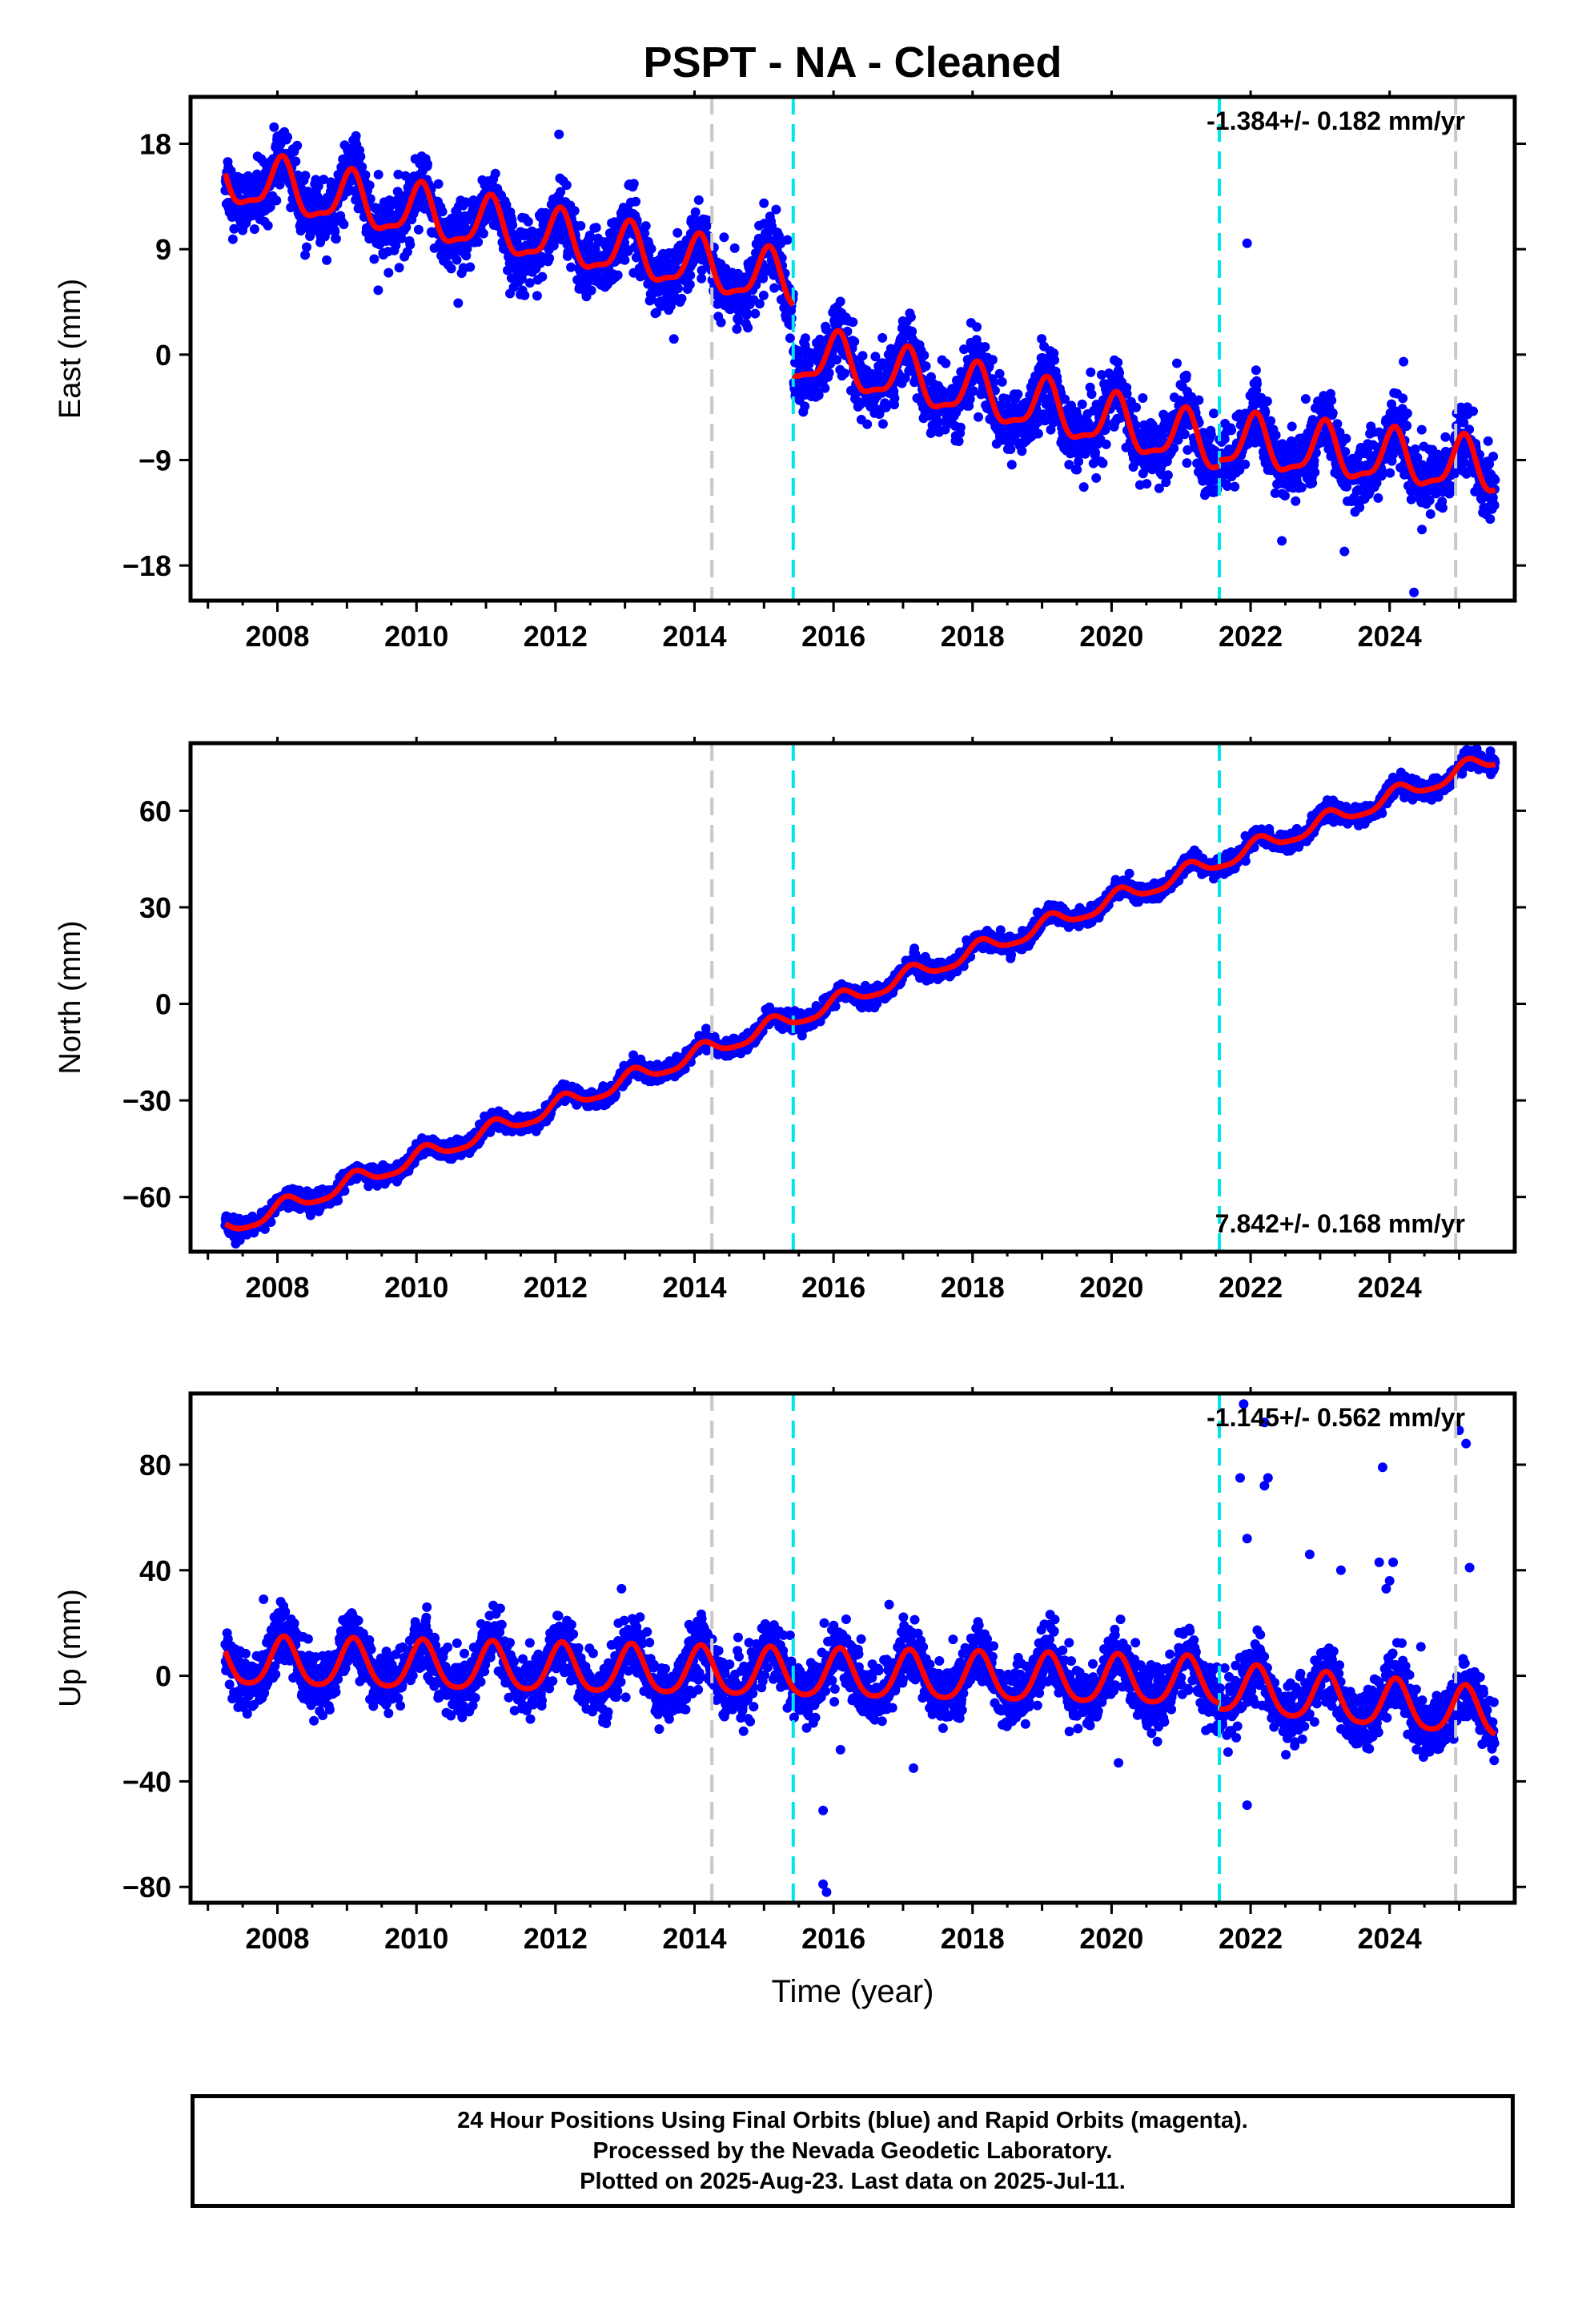 This screenshot has height=2324, width=1582. What do you see at coordinates (155, 460) in the screenshot?
I see `y-tick-label: −9` at bounding box center [155, 460].